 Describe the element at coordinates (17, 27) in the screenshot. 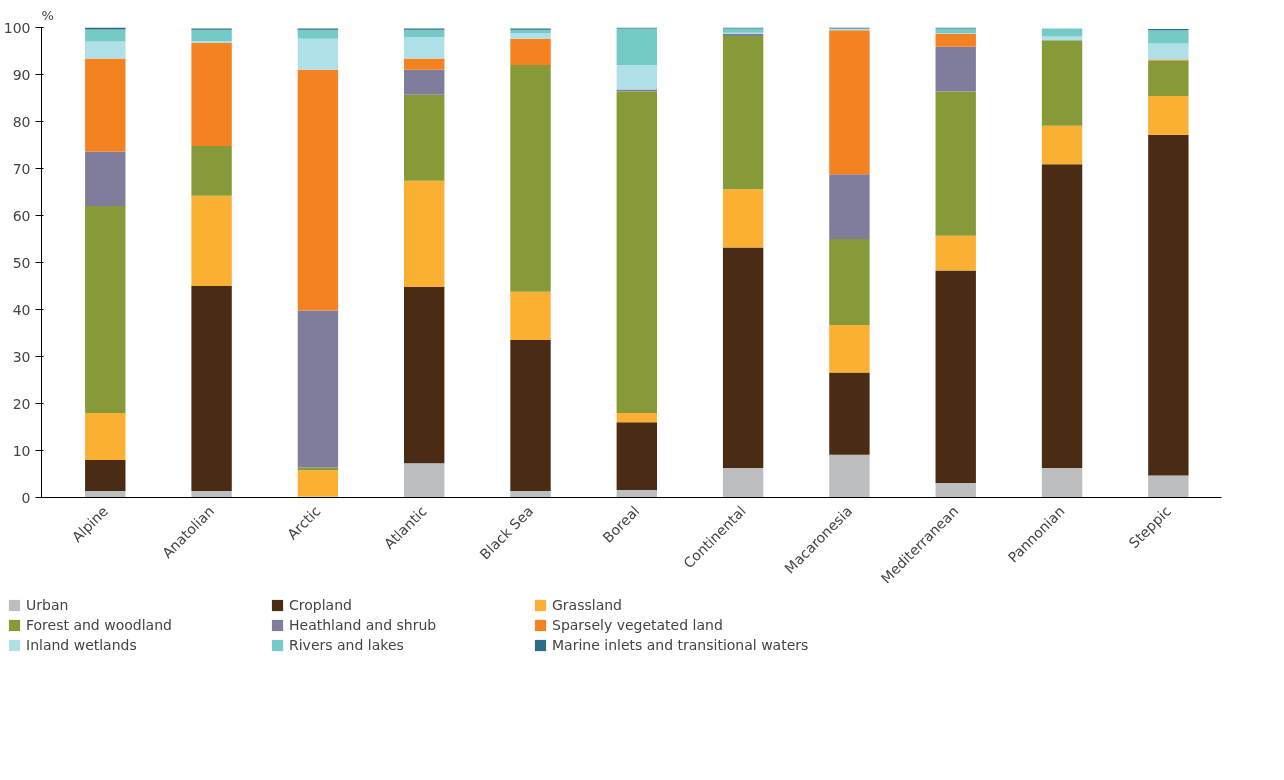

I see `y-tick-label: 100` at that location.